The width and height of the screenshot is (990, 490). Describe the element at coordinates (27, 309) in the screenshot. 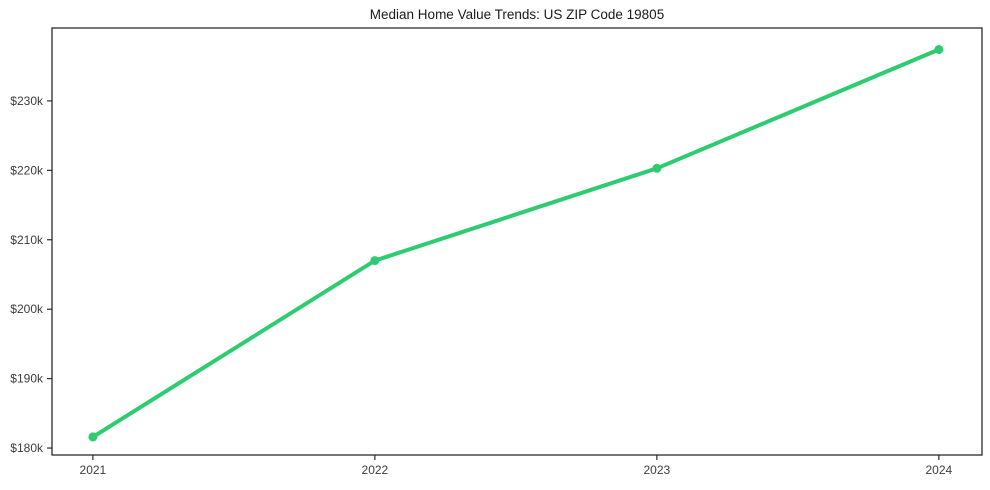

I see `y-tick-label: $200k` at that location.